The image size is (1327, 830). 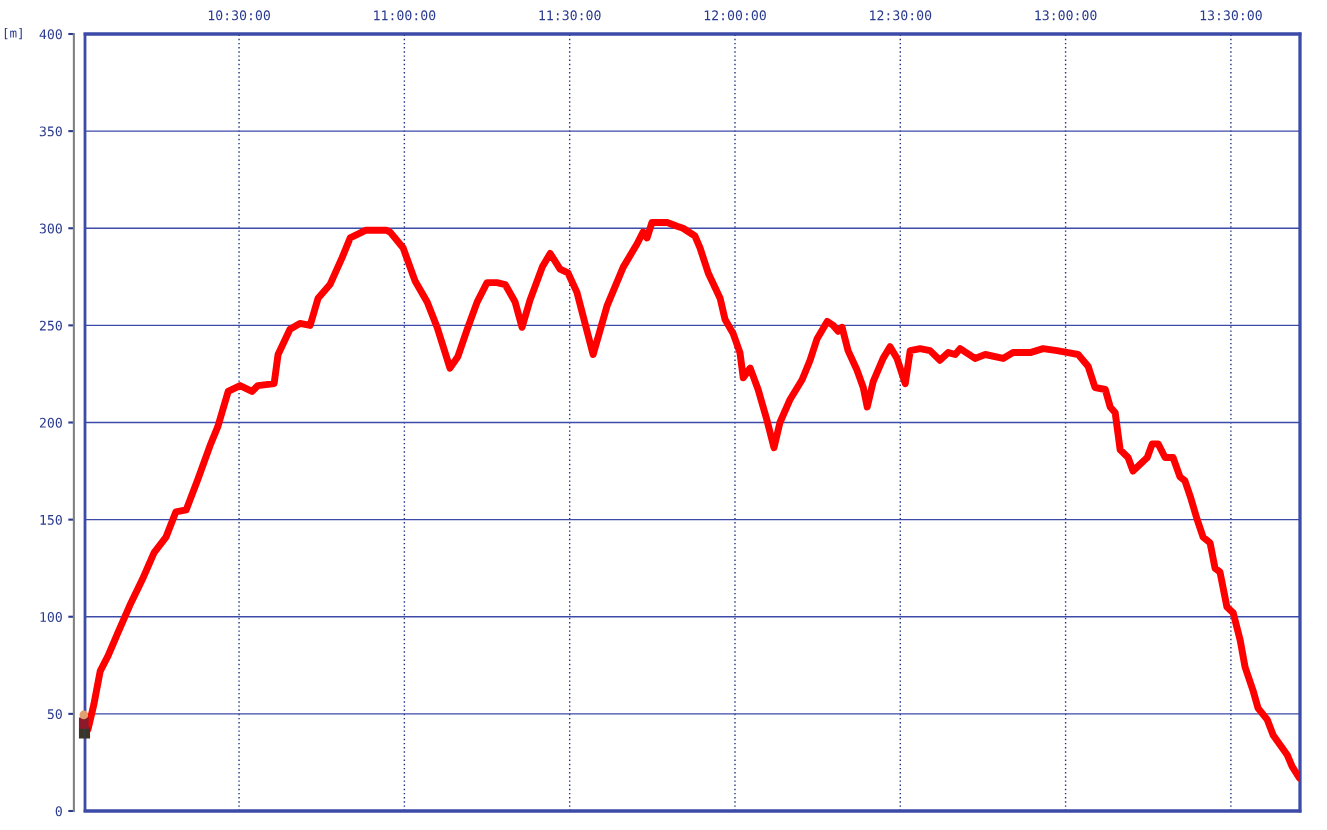 What do you see at coordinates (51, 617) in the screenshot?
I see `y-tick-label: 100` at bounding box center [51, 617].